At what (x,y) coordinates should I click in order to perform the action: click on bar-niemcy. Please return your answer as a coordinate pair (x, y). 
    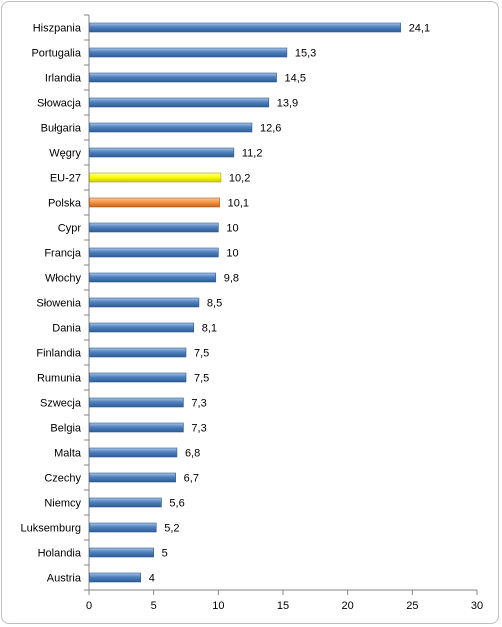
    Looking at the image, I should click on (125, 502).